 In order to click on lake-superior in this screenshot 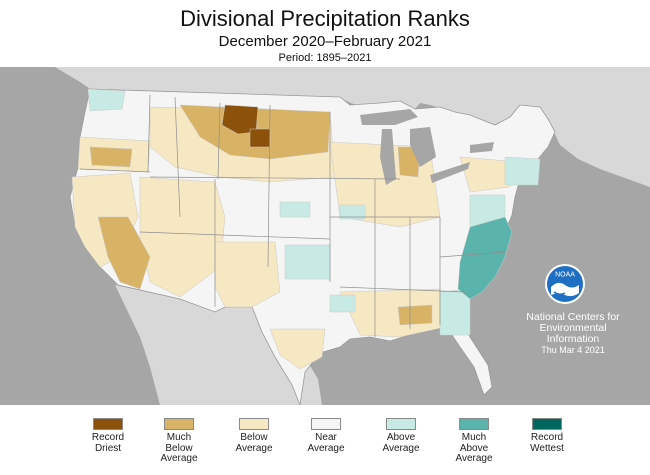, I will do `click(389, 117)`.